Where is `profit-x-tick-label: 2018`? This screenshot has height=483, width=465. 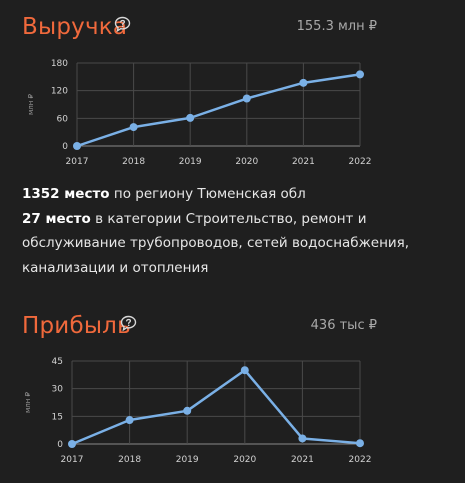 profit-x-tick-label: 2018 is located at coordinates (129, 460).